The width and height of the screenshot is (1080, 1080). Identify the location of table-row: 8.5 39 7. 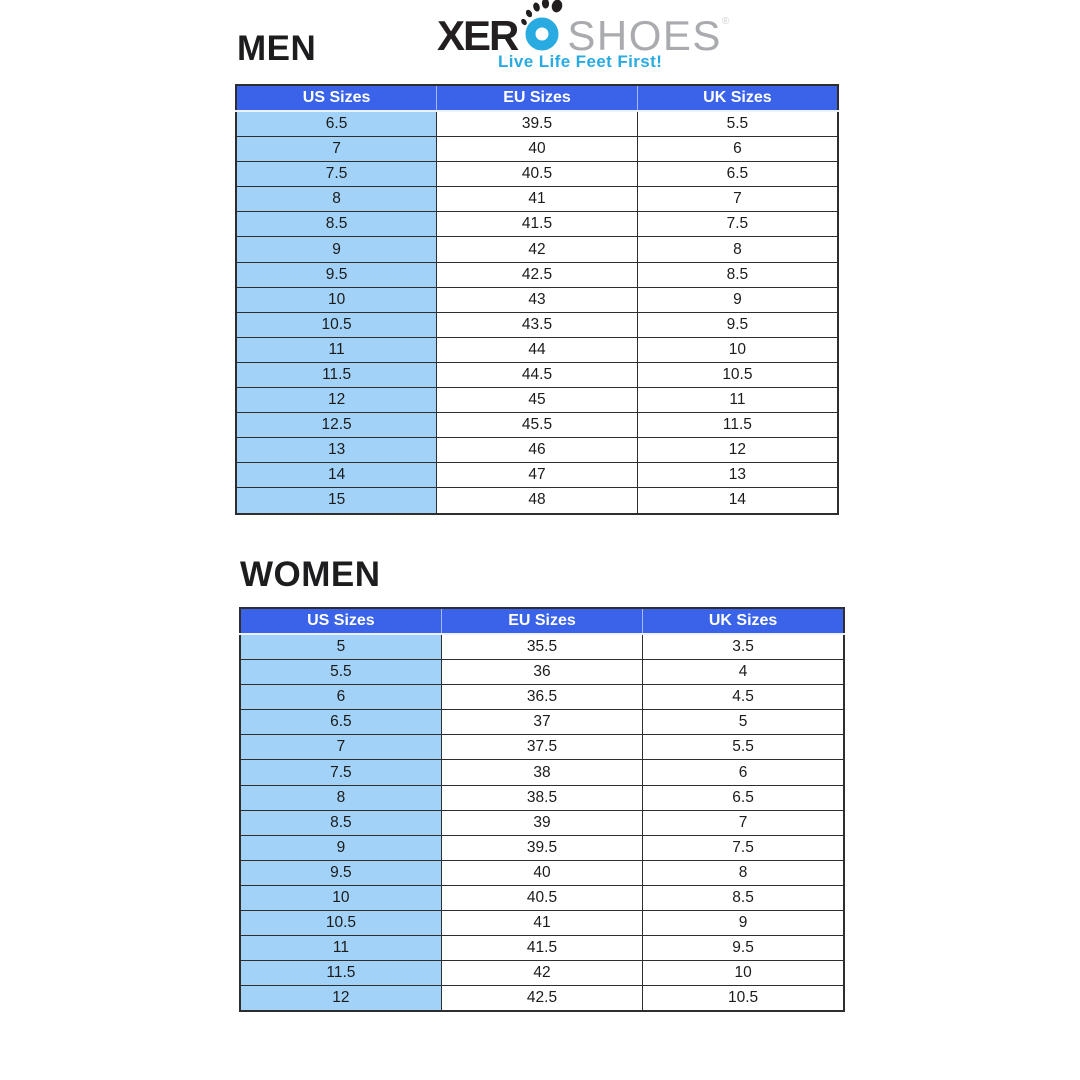
(542, 822).